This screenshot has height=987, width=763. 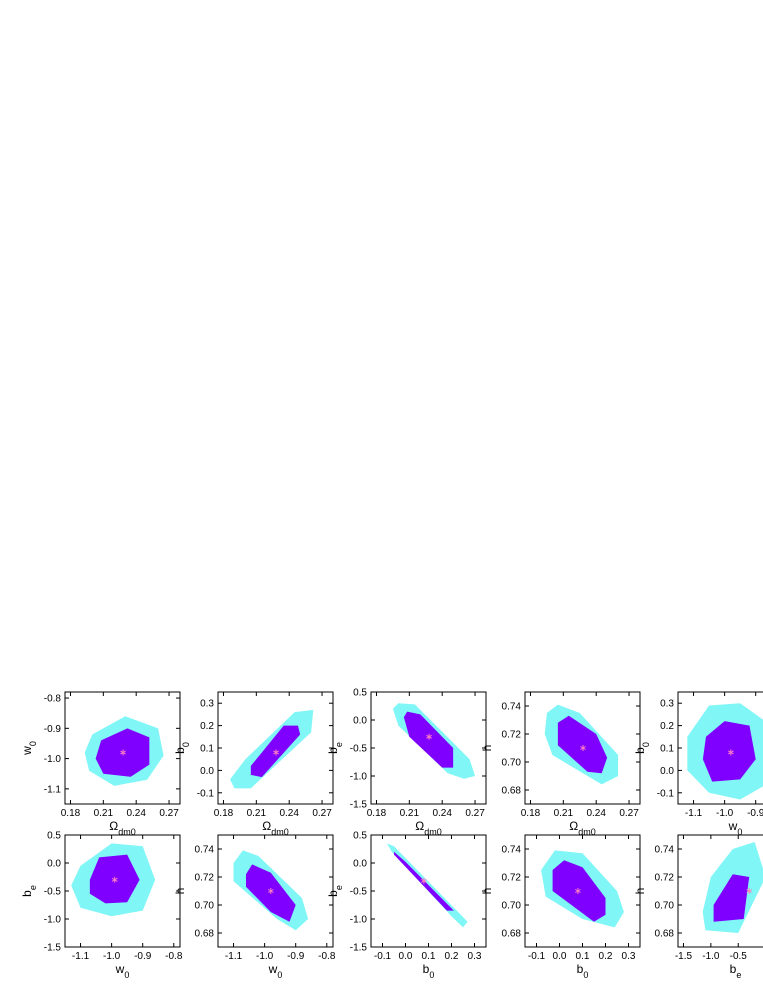 What do you see at coordinates (113, 826) in the screenshot?
I see `axis-label-main: Ω` at bounding box center [113, 826].